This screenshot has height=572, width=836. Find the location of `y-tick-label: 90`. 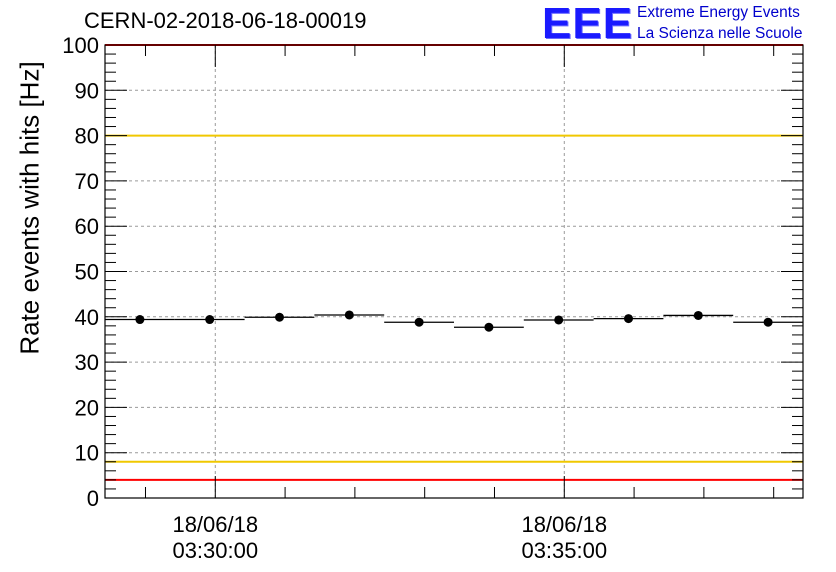

y-tick-label: 90 is located at coordinates (87, 90).